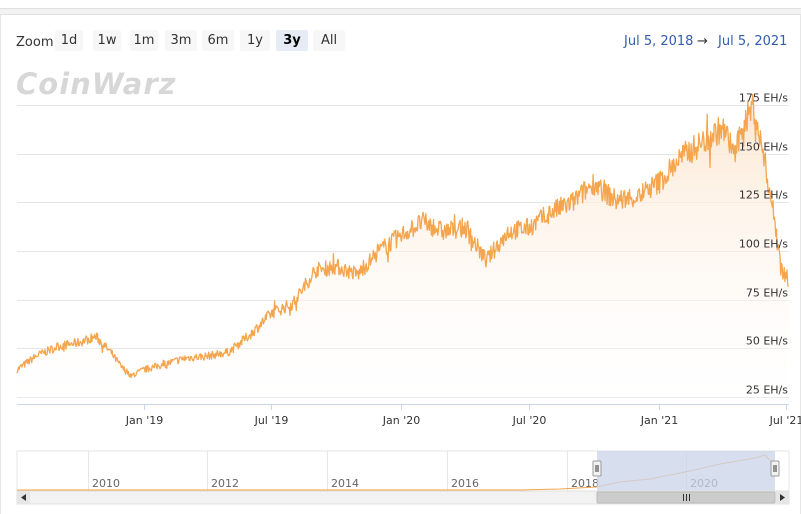 This screenshot has width=801, height=514. Describe the element at coordinates (255, 40) in the screenshot. I see `zoom-button-1y: 1y` at that location.